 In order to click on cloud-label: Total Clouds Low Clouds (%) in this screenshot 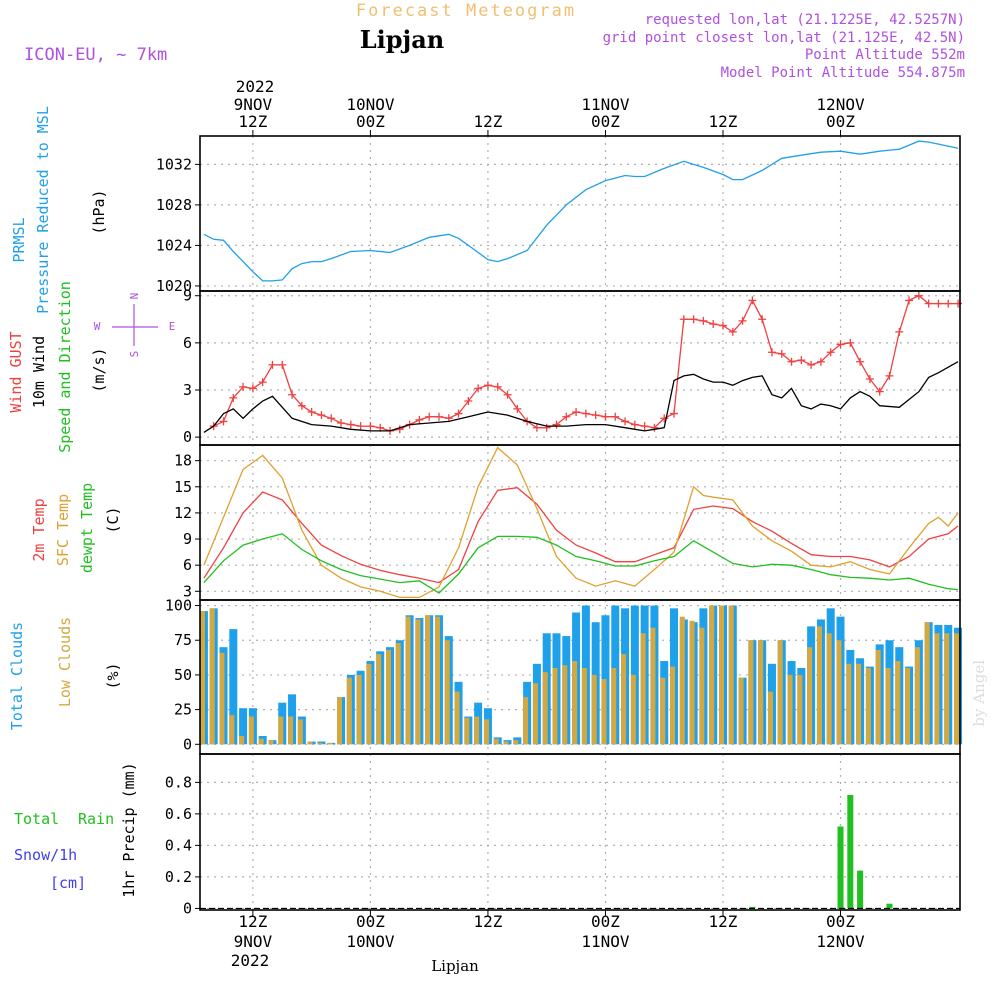, I will do `click(65, 673)`.